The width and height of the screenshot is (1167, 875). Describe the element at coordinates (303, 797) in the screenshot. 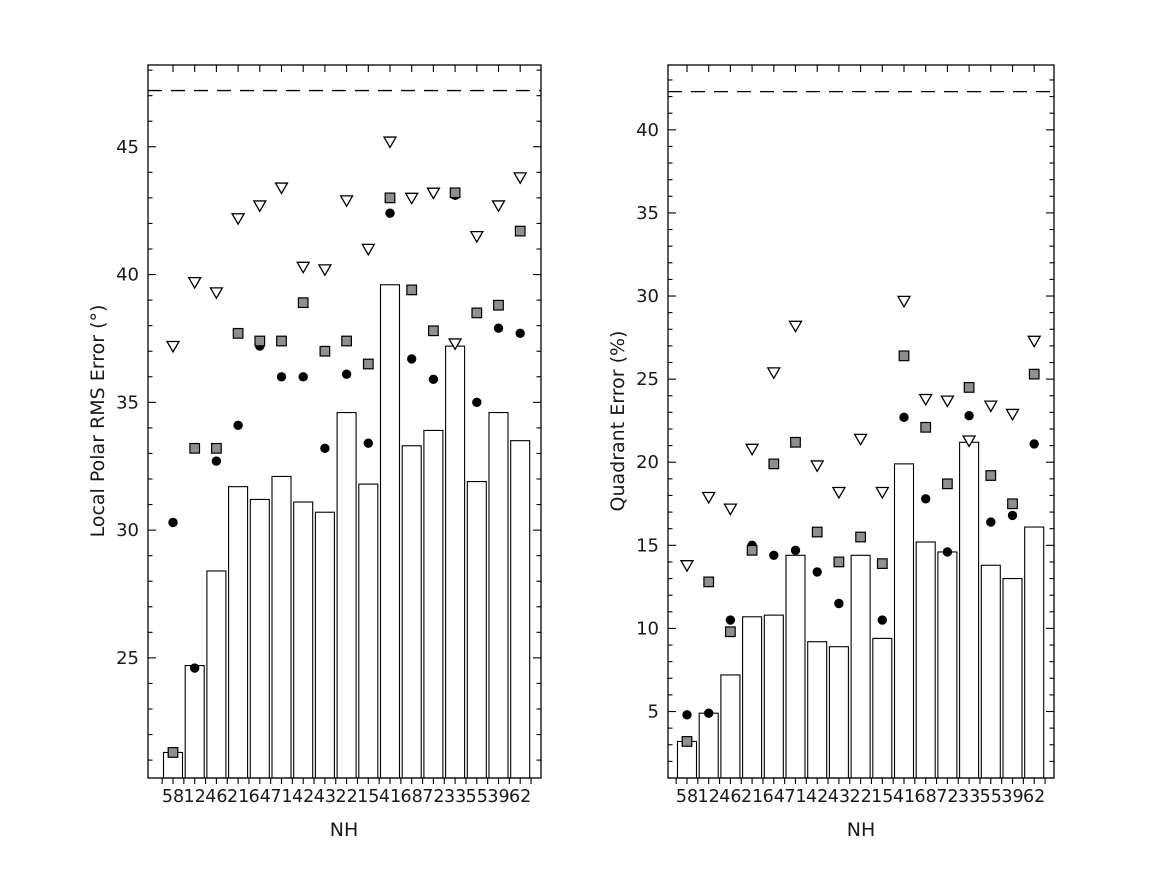

I see `x-tick-label: 42` at that location.